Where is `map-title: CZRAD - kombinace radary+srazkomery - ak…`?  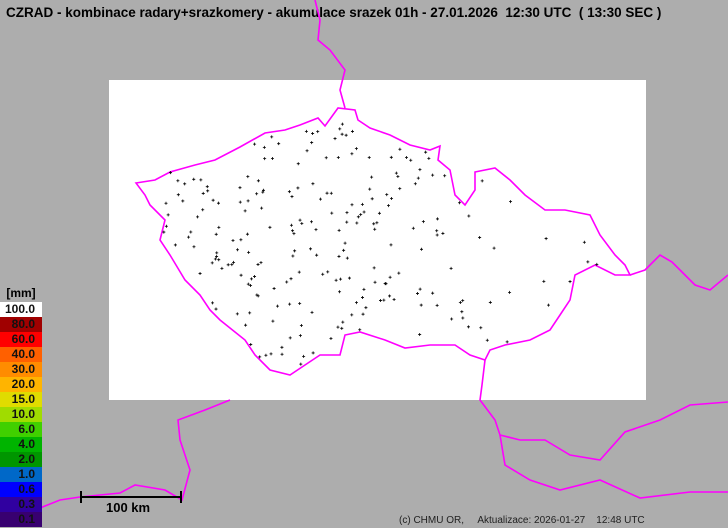
map-title: CZRAD - kombinace radary+srazkomery - ak… is located at coordinates (334, 12).